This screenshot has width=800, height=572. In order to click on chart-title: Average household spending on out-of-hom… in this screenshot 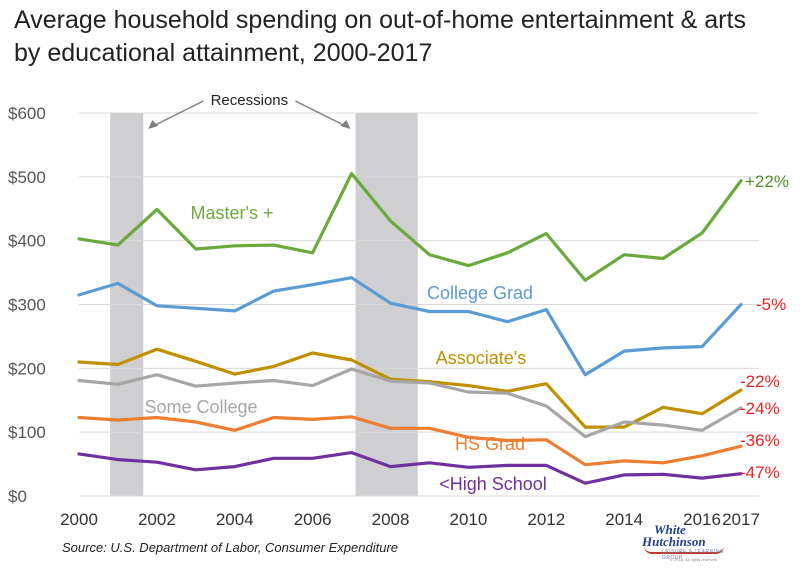, I will do `click(404, 37)`.